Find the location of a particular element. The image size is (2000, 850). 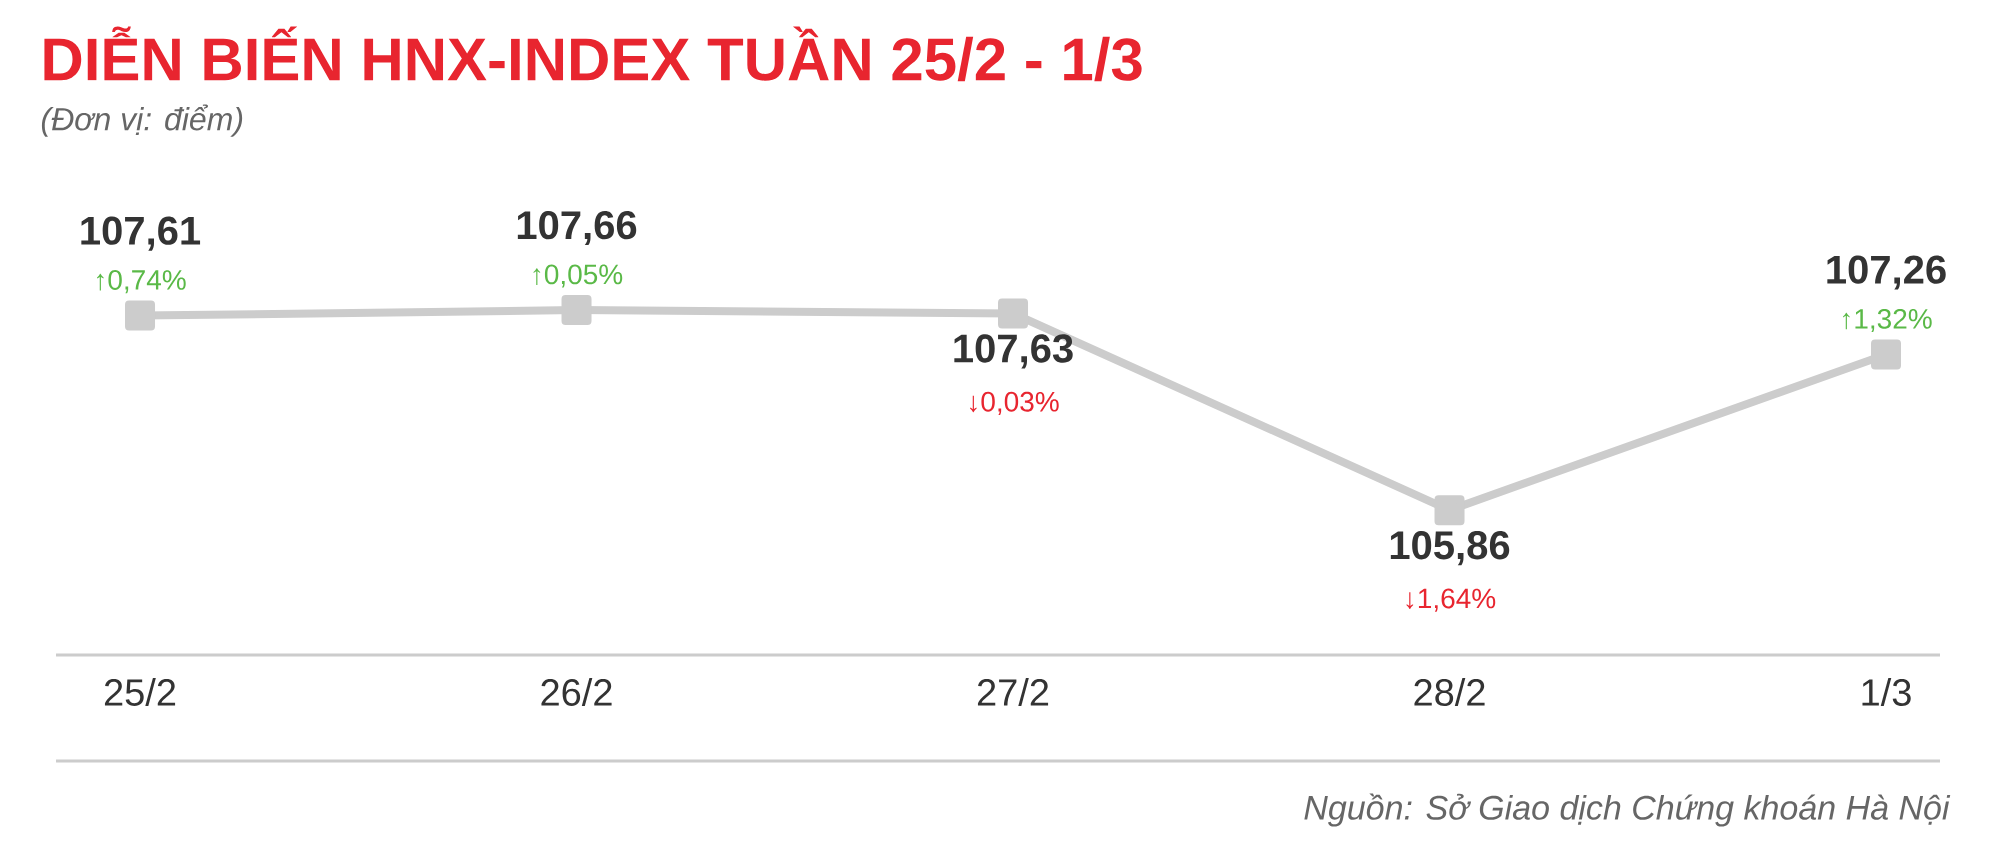

x-tick-label: 28/2 is located at coordinates (1449, 692).